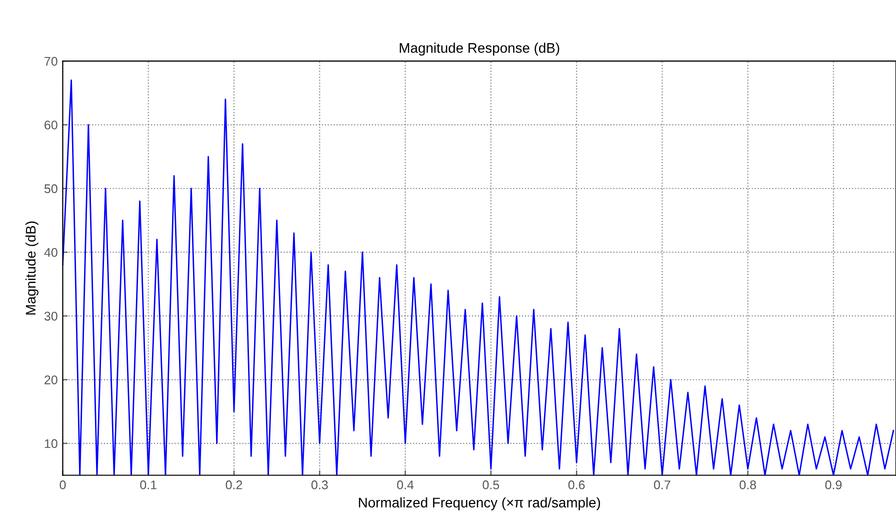 The height and width of the screenshot is (531, 896). I want to click on y-tick-label: 60, so click(51, 125).